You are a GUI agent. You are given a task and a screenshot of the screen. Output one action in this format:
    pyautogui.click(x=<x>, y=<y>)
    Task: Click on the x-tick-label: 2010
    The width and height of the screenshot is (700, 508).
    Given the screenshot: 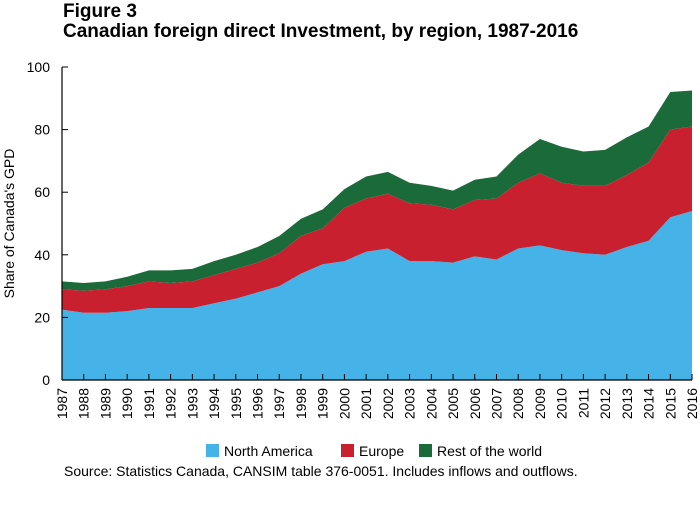 What is the action you would take?
    pyautogui.click(x=562, y=403)
    